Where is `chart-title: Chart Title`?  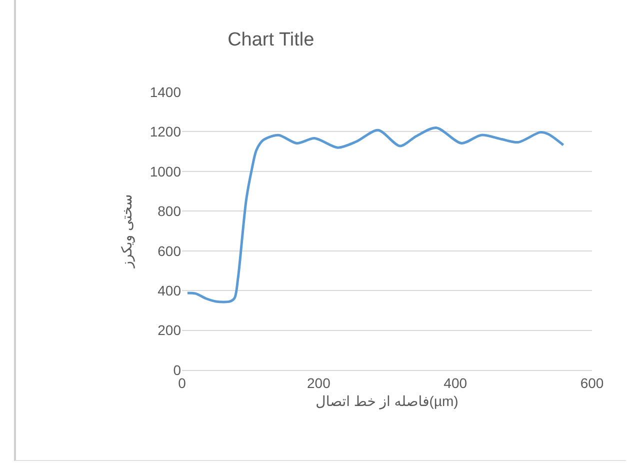 chart-title: Chart Title is located at coordinates (271, 40).